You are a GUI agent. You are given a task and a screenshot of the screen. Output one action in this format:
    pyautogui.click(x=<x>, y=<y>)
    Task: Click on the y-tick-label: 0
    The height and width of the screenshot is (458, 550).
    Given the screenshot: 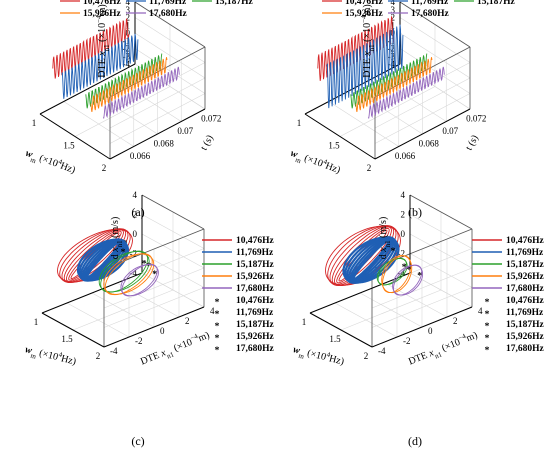 What is the action you would take?
    pyautogui.click(x=162, y=331)
    